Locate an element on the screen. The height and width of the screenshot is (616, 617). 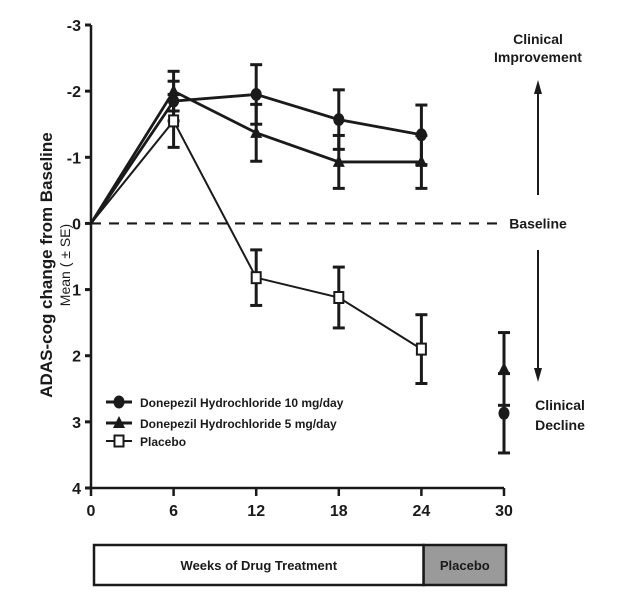
y-tick-label: -1 is located at coordinates (74, 158).